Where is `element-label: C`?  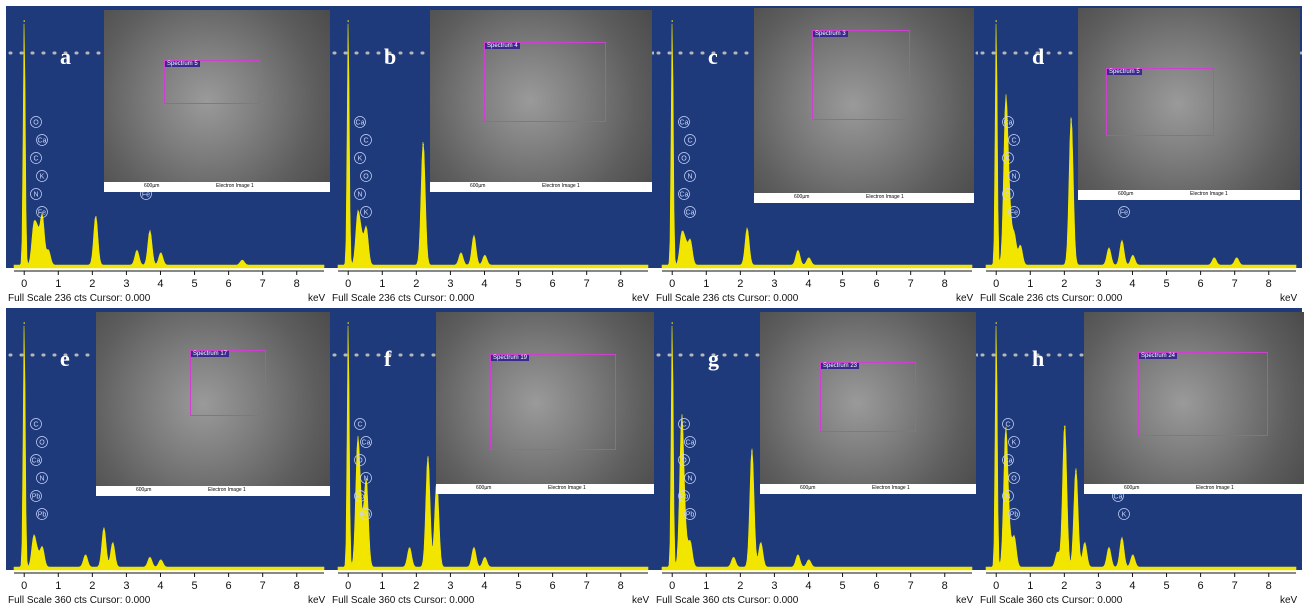 element-label: C is located at coordinates (1007, 425).